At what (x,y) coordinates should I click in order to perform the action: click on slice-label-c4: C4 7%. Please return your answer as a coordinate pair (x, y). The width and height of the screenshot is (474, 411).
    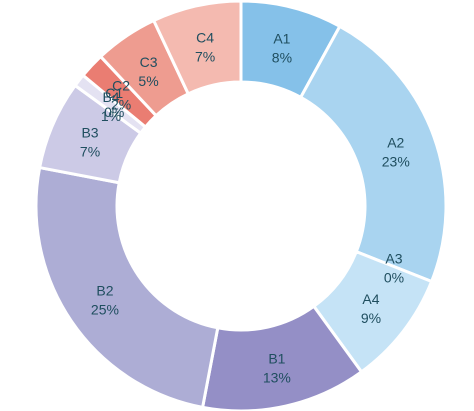
    Looking at the image, I should click on (205, 46).